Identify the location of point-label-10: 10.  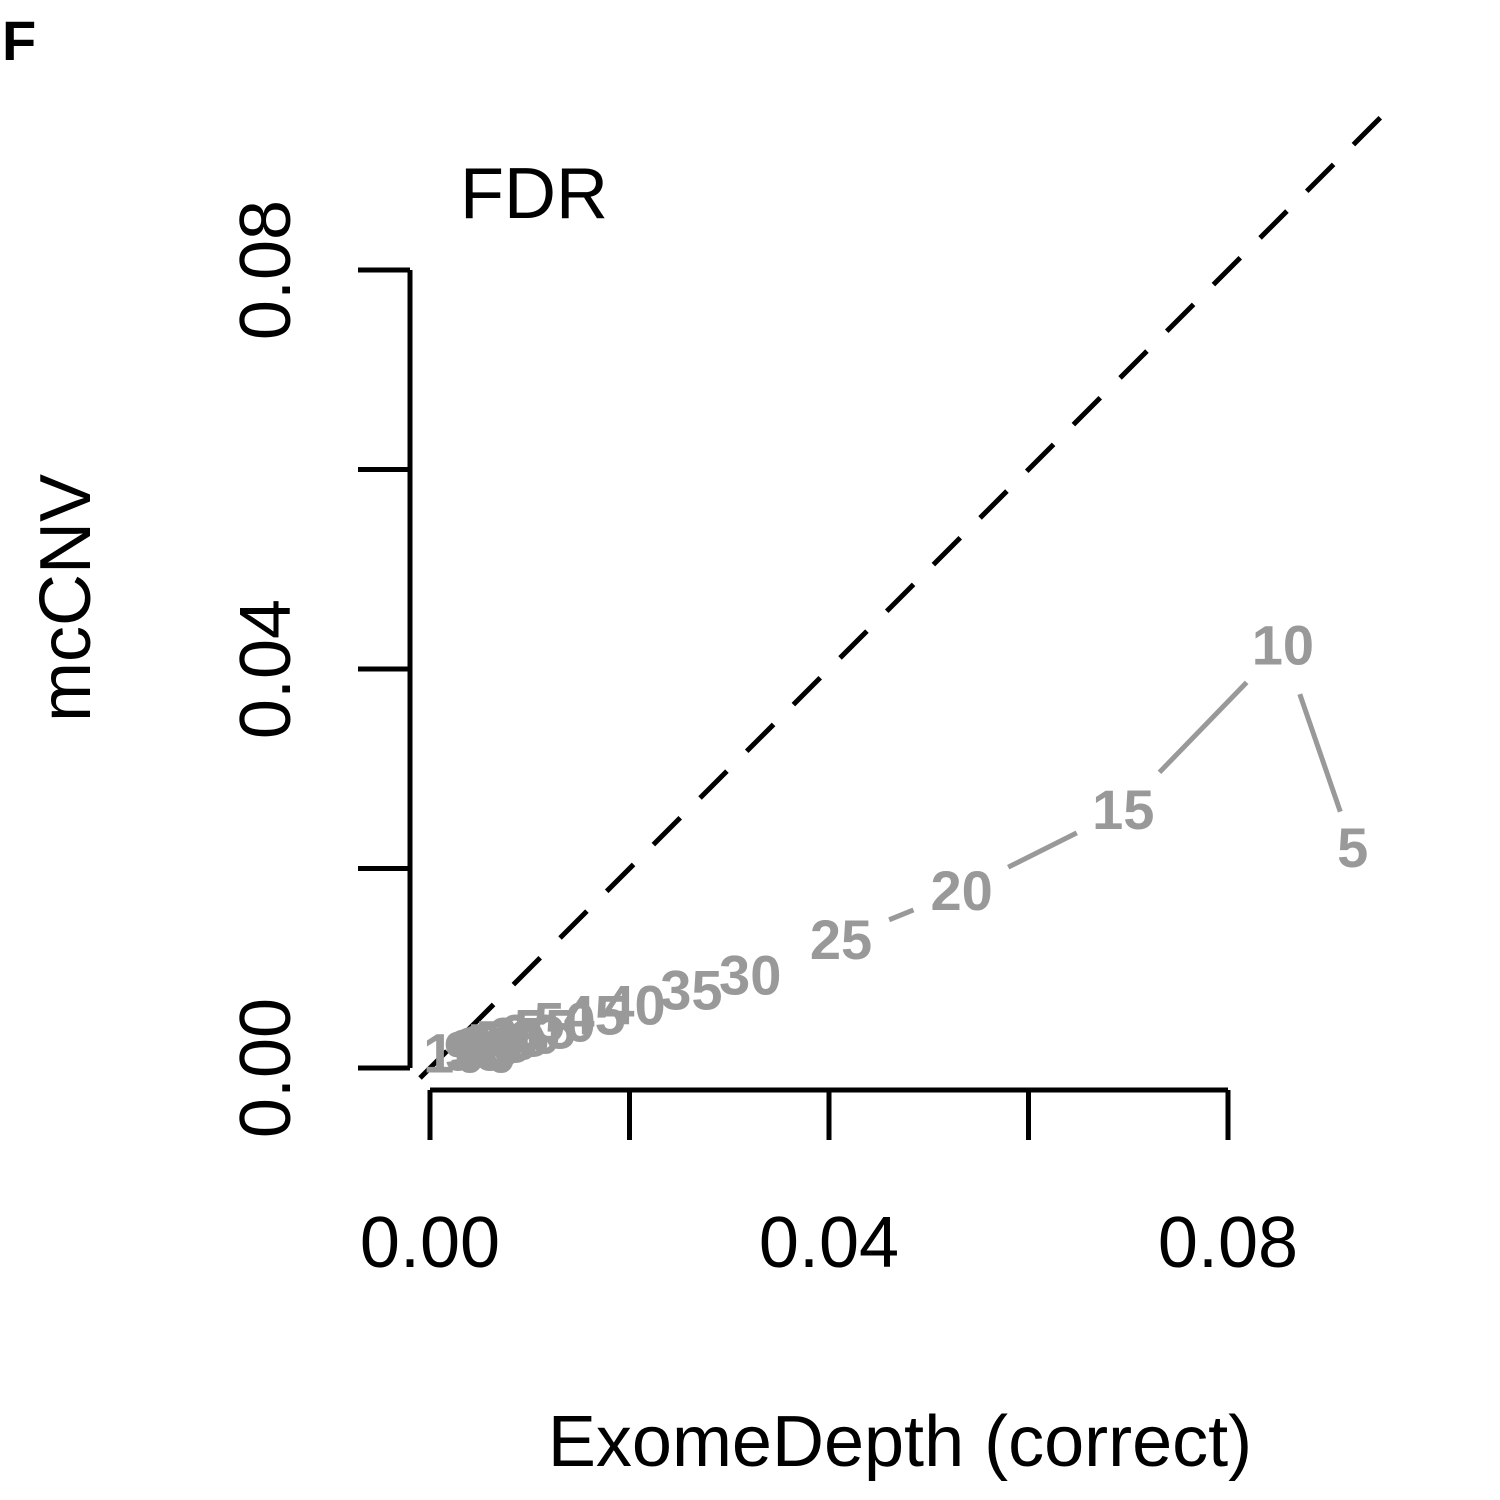
(1283, 645).